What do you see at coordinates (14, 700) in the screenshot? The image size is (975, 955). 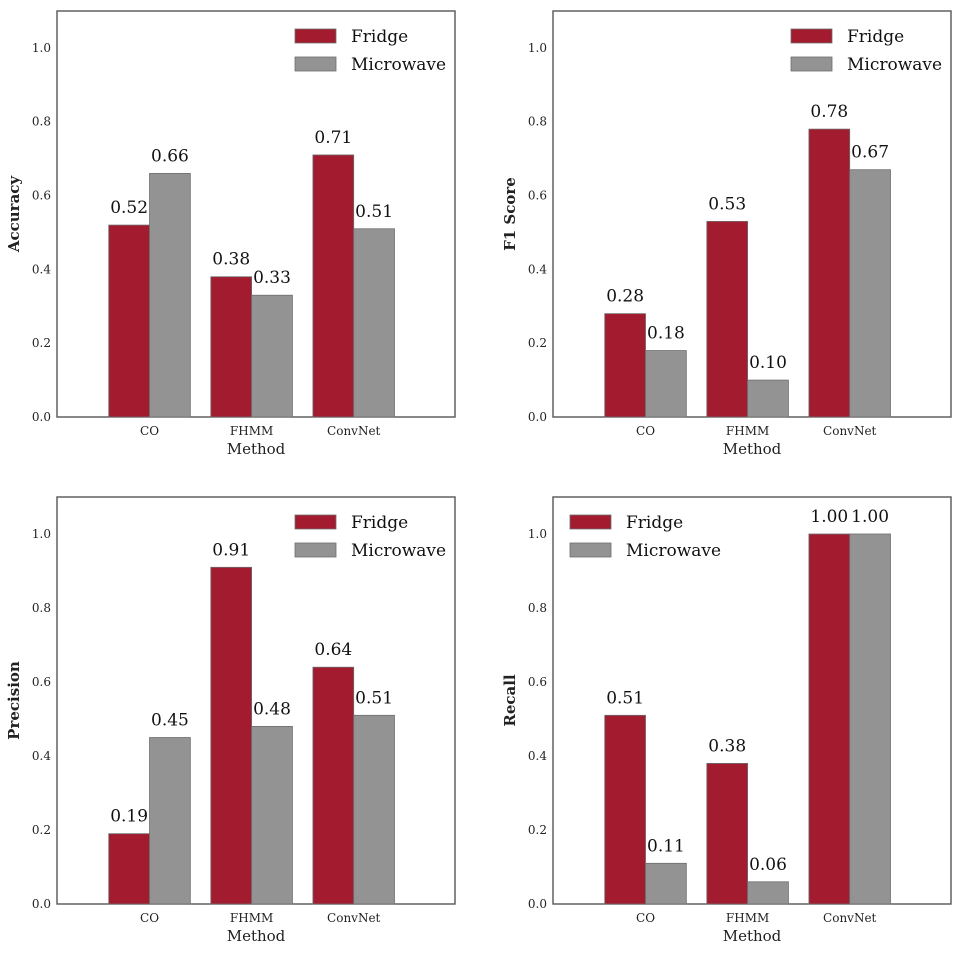 I see `y-axis-label: Precision` at bounding box center [14, 700].